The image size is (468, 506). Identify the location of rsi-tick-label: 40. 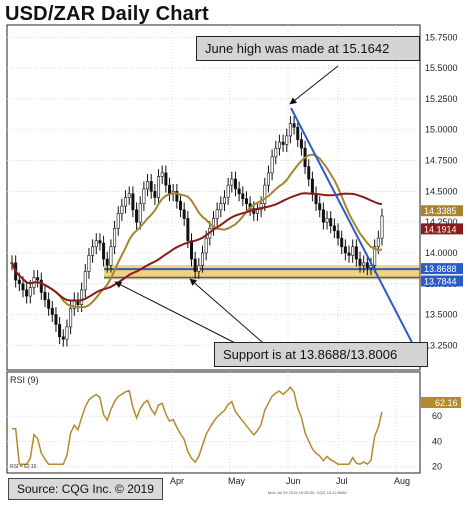
(437, 441).